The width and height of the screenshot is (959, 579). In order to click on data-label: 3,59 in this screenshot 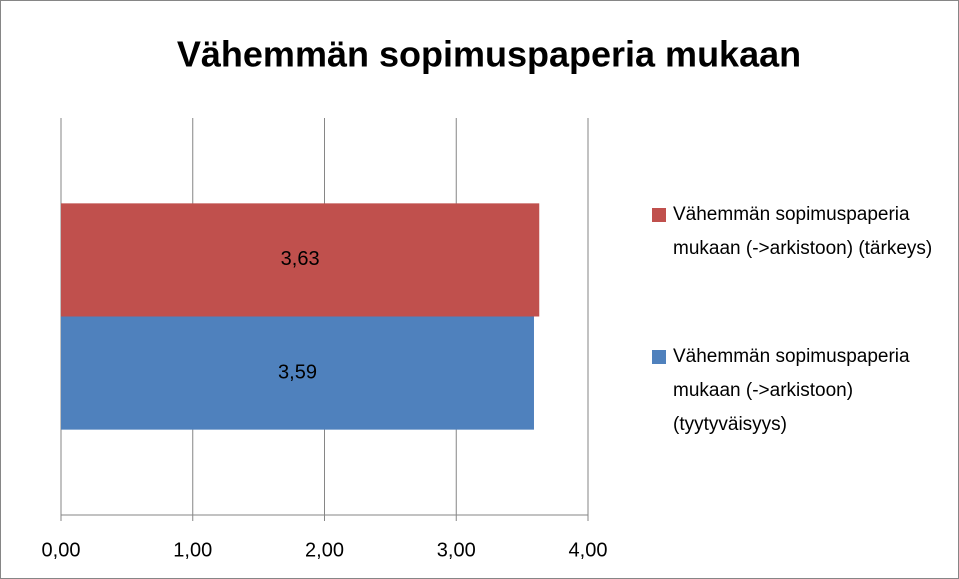, I will do `click(297, 372)`.